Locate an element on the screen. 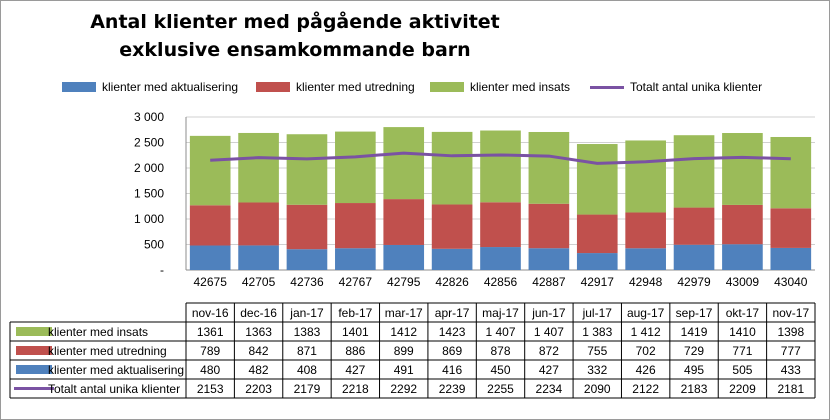  x-tick-label: 42736 is located at coordinates (307, 282).